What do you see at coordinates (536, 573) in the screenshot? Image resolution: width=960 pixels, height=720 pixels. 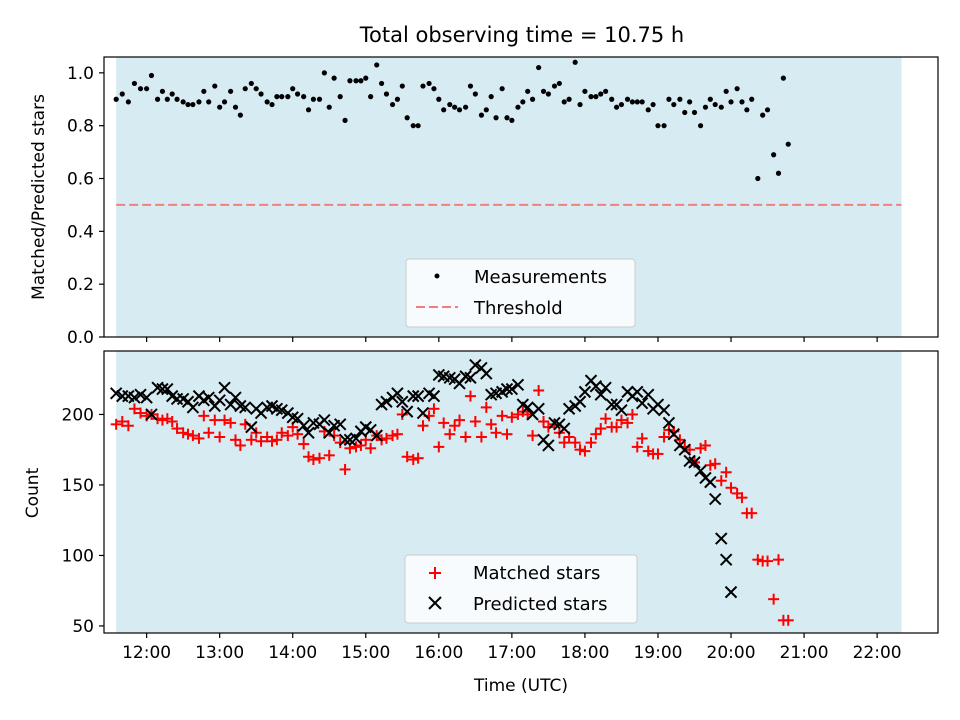 I see `legend-matched-label: Matched stars` at bounding box center [536, 573].